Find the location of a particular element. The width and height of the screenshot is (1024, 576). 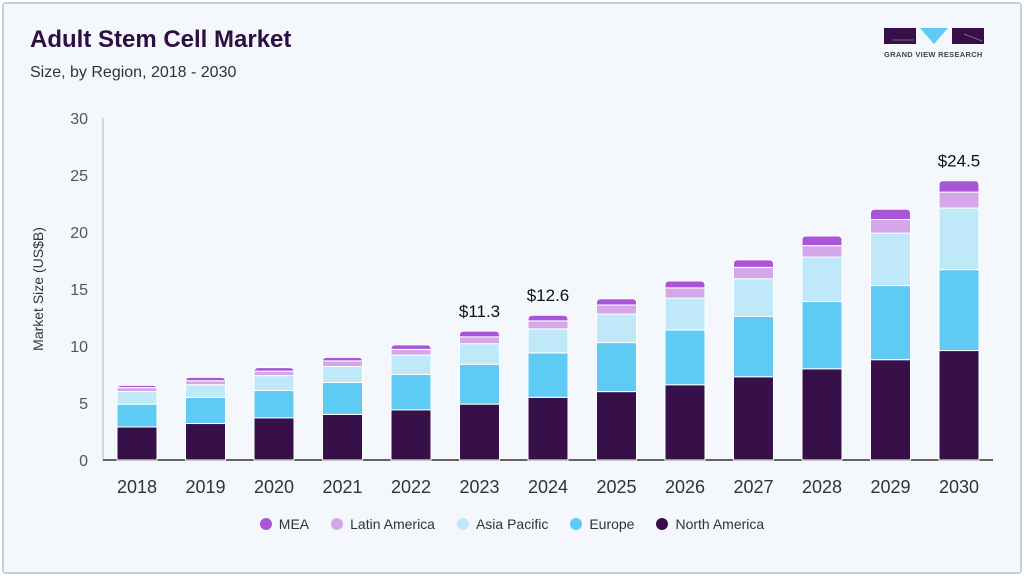

x-tick-label: 2030 is located at coordinates (959, 487).